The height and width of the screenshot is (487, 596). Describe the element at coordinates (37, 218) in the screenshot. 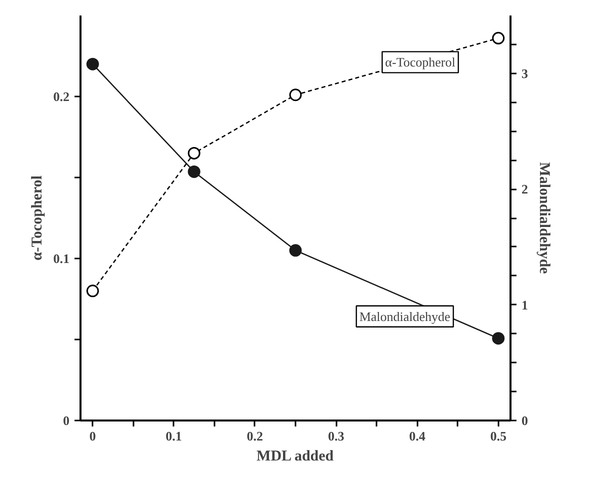

I see `y-axis-title: α-Tocopherol` at that location.